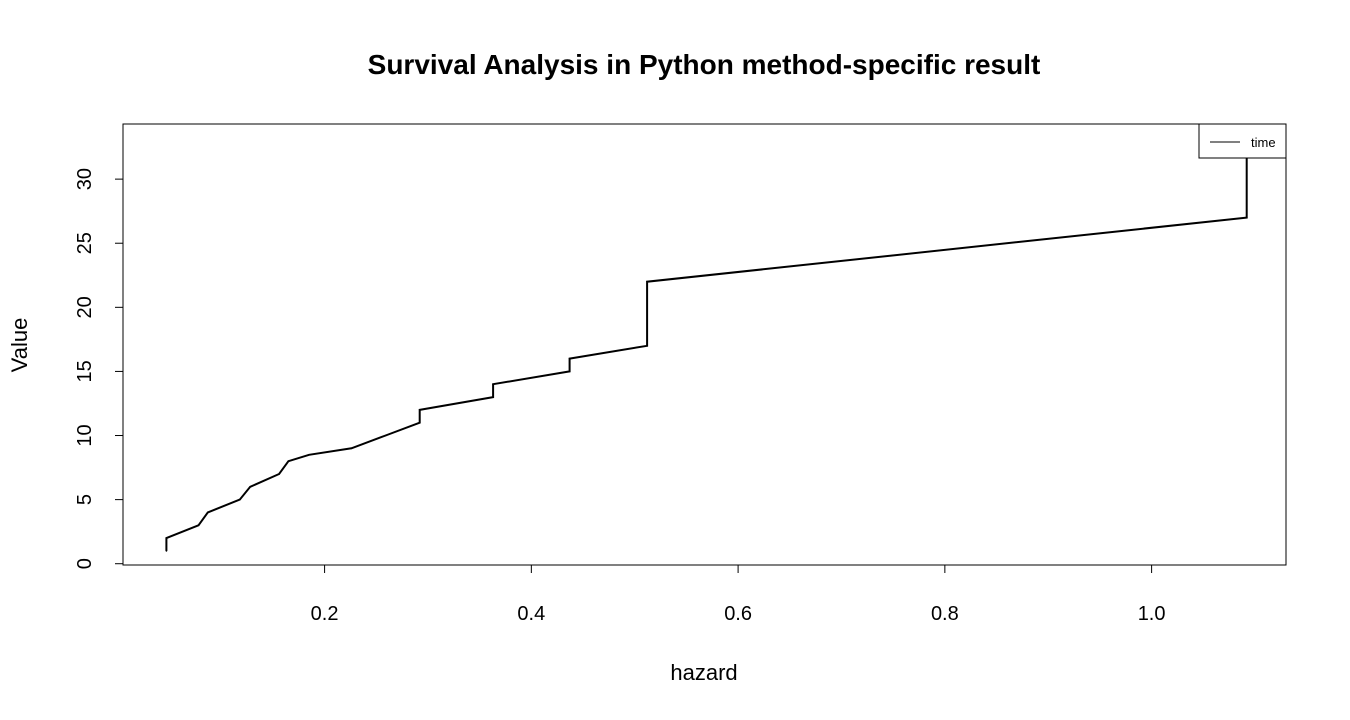  I want to click on y-tick-label: 0, so click(85, 563).